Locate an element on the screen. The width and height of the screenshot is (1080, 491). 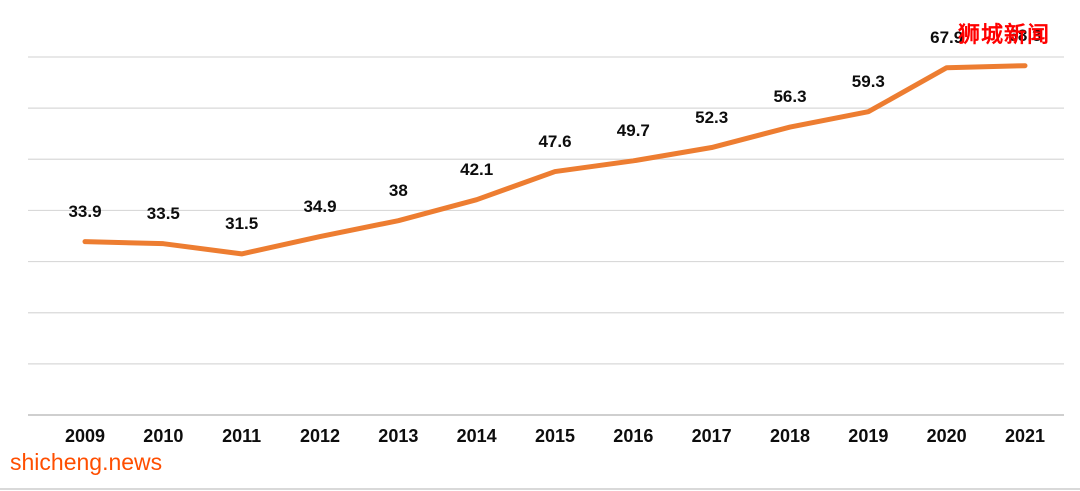
data-label: 56.3 is located at coordinates (790, 97).